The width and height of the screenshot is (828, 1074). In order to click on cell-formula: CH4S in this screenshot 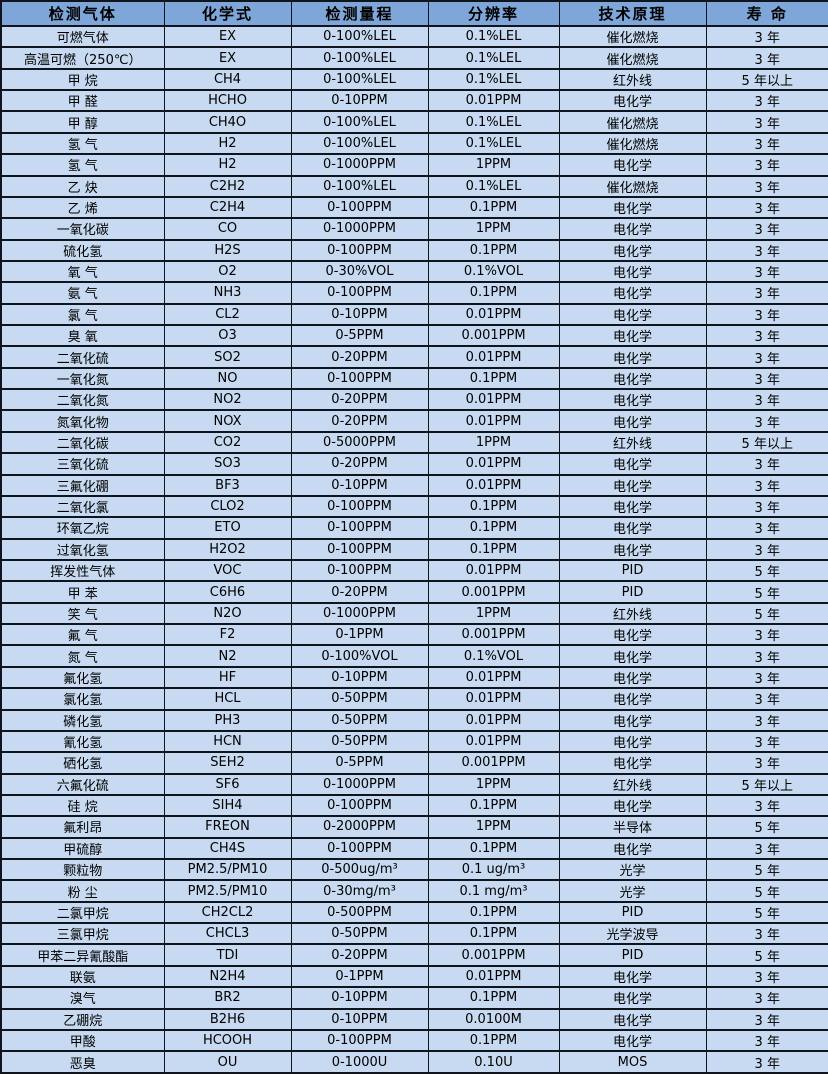, I will do `click(227, 848)`.